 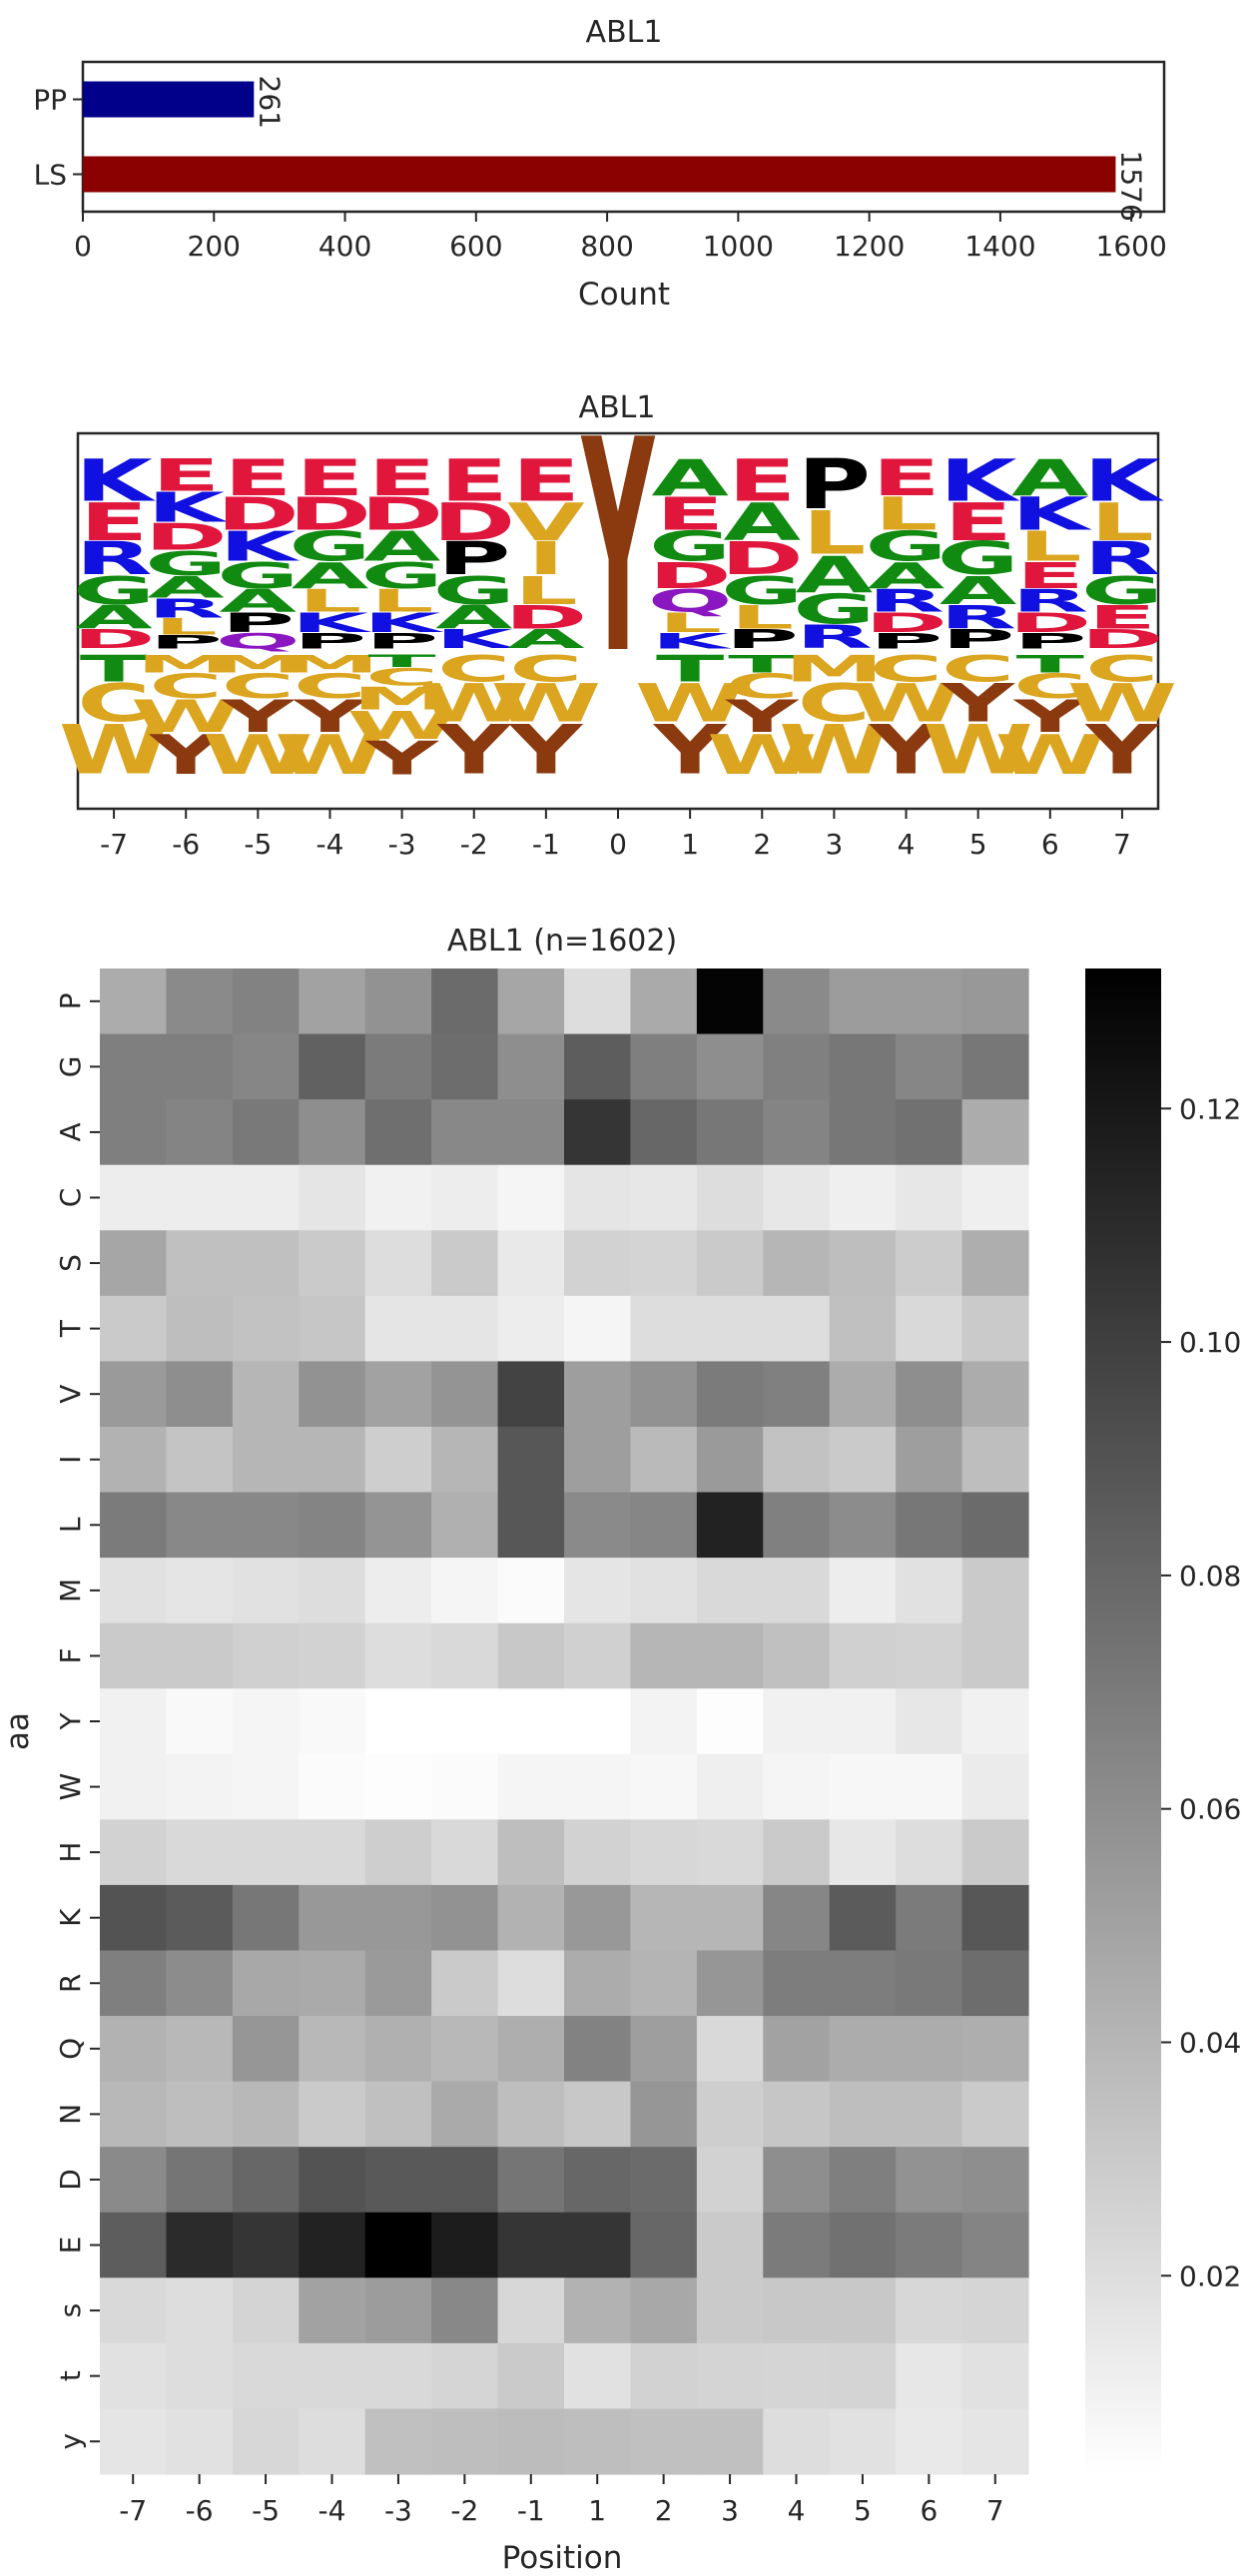 What do you see at coordinates (398, 2510) in the screenshot?
I see `heatmap-col-label: -3` at bounding box center [398, 2510].